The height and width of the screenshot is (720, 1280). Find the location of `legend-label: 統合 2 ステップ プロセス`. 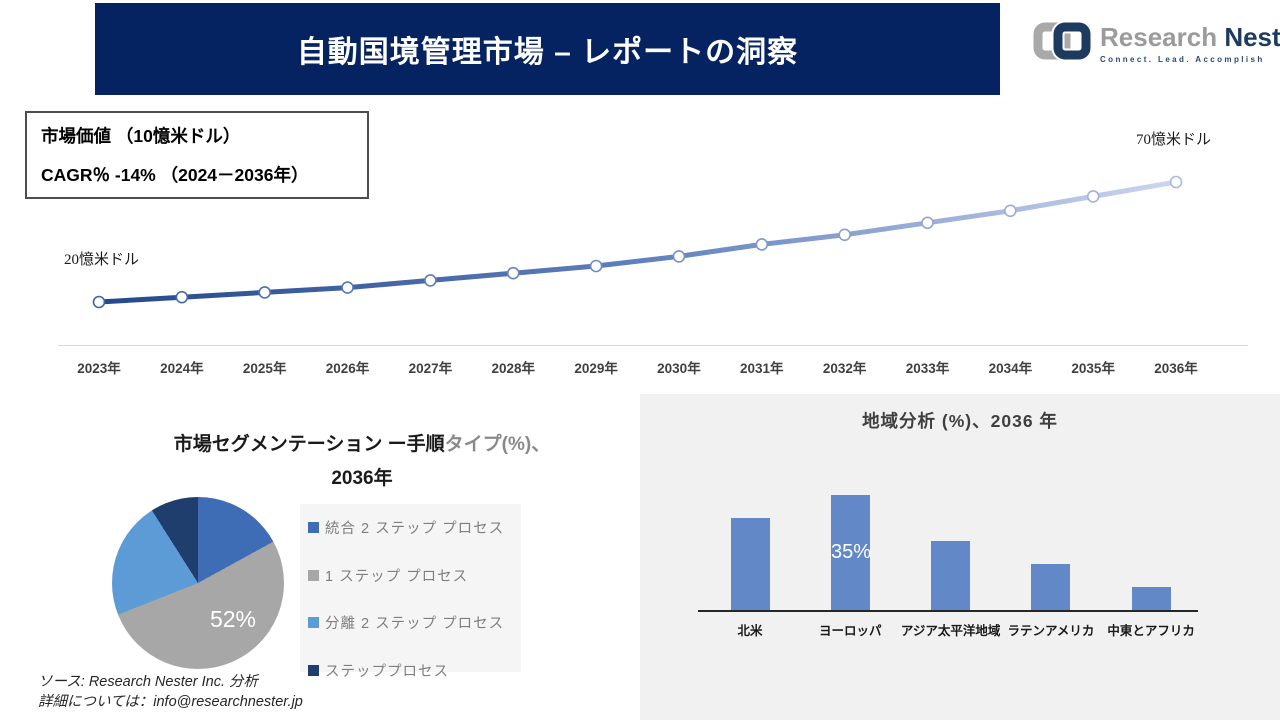

legend-label: 統合 2 ステップ プロセス is located at coordinates (415, 529).